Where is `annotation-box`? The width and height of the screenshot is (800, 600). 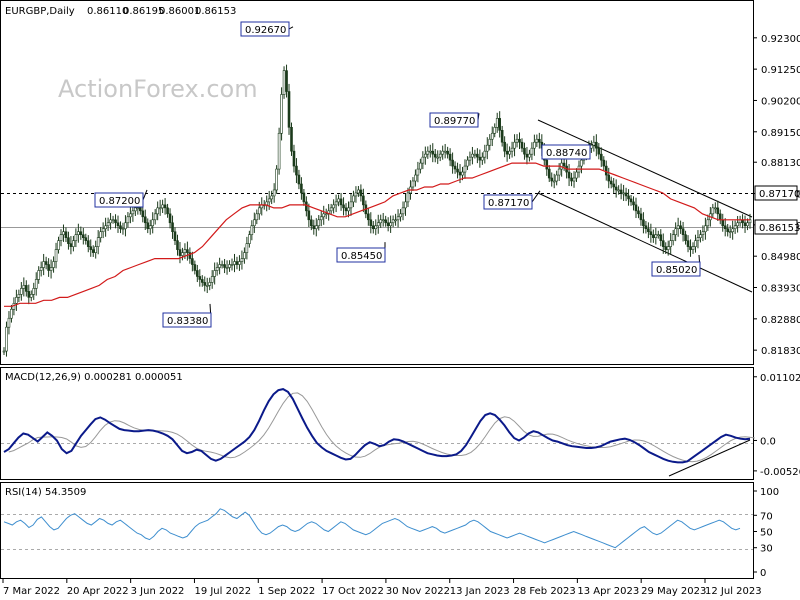
annotation-box is located at coordinates (119, 200).